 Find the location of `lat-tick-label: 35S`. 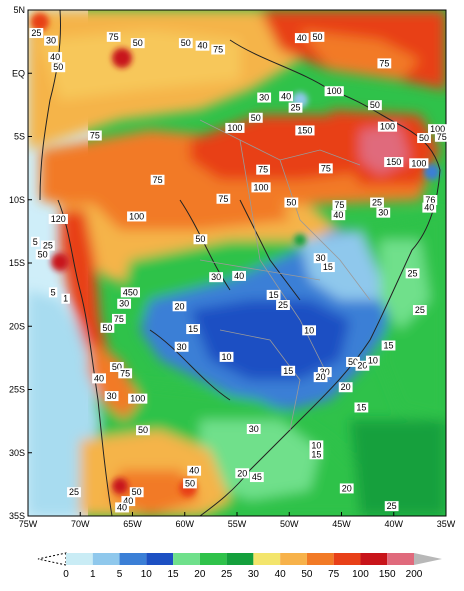

lat-tick-label: 35S is located at coordinates (17, 516).